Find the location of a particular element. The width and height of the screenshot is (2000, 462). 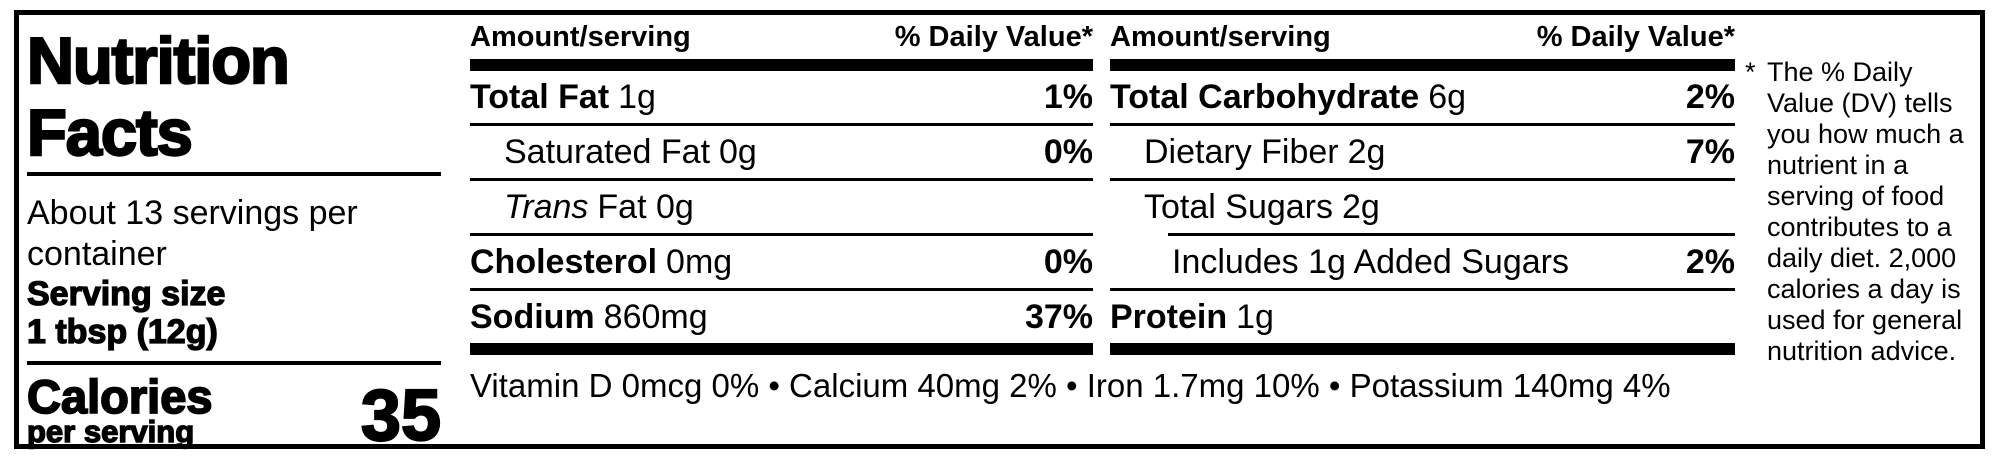

nutrient-name: Cholesterol is located at coordinates (564, 261).